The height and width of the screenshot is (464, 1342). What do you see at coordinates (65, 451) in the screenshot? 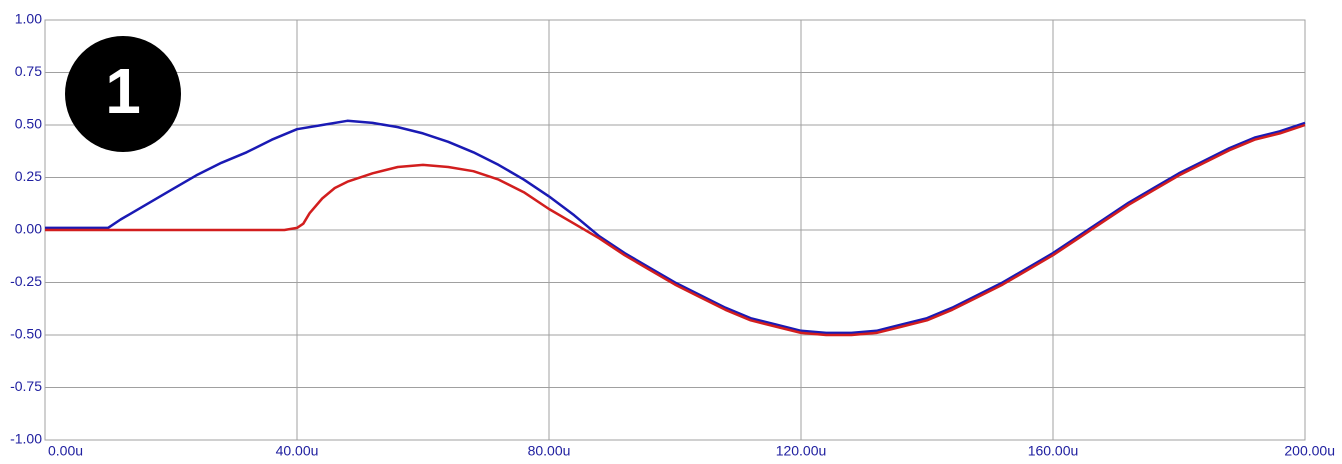
I see `x-tick-label: 0.00u` at bounding box center [65, 451].